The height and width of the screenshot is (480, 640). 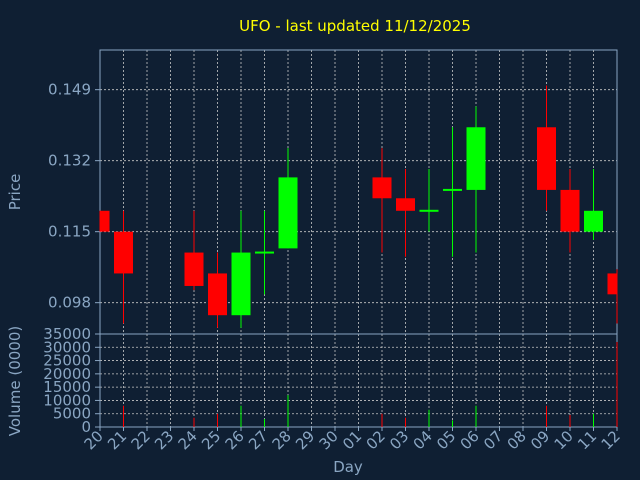 What do you see at coordinates (86, 427) in the screenshot?
I see `volume-tick-label: 0` at bounding box center [86, 427].